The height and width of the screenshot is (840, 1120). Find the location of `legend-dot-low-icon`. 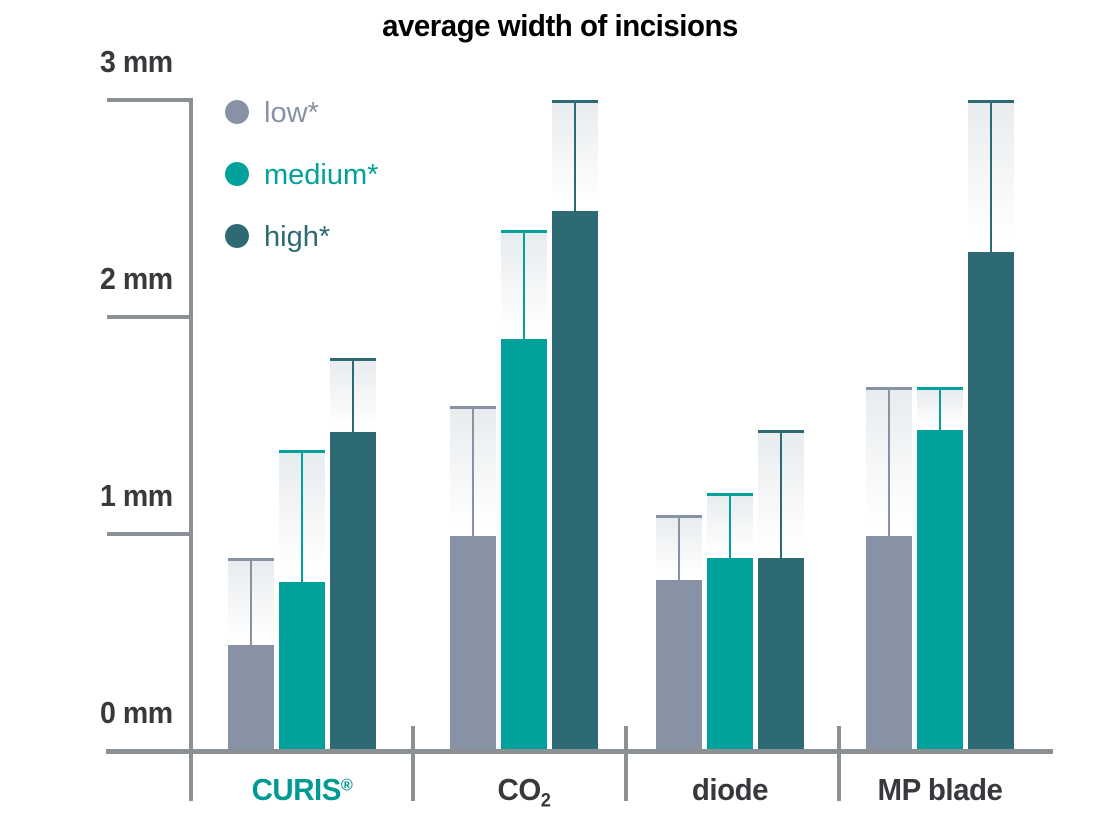

legend-dot-low-icon is located at coordinates (237, 112).